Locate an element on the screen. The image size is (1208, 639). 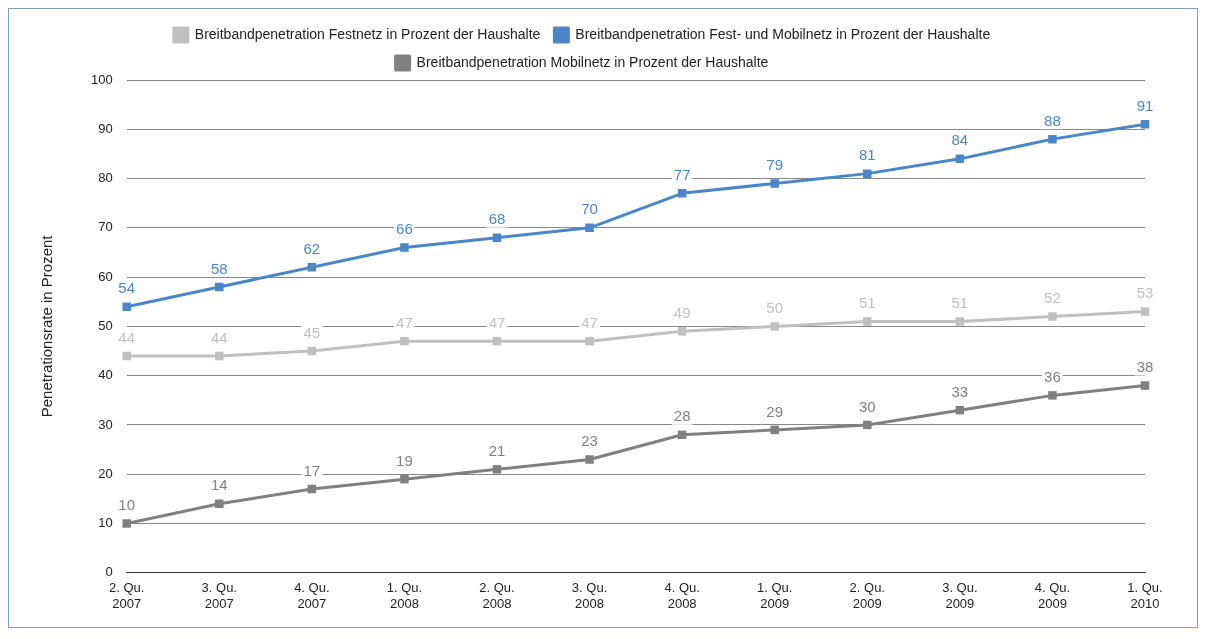
x-tick-label: 3. Qu. 2007 is located at coordinates (219, 595).